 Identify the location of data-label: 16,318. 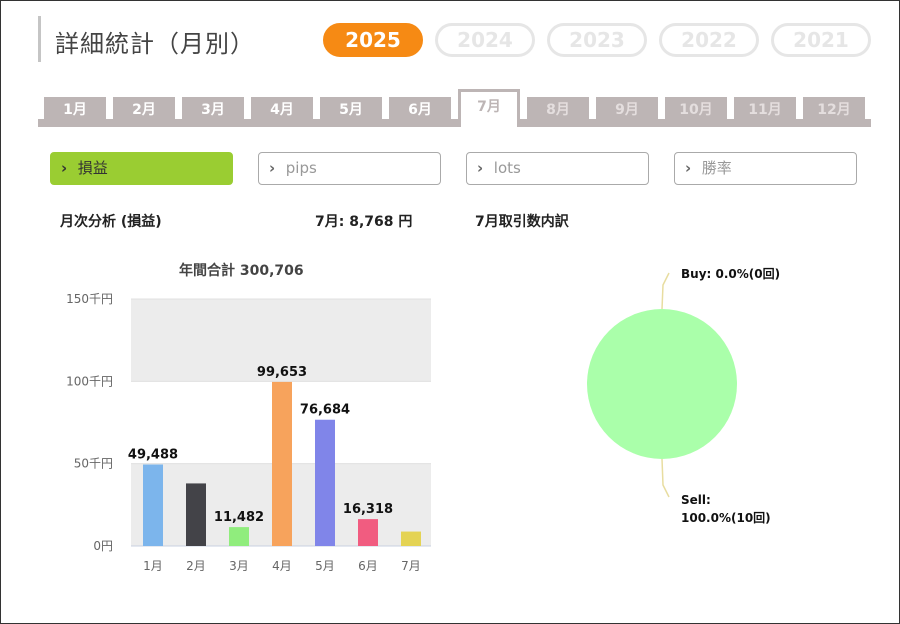
(368, 509).